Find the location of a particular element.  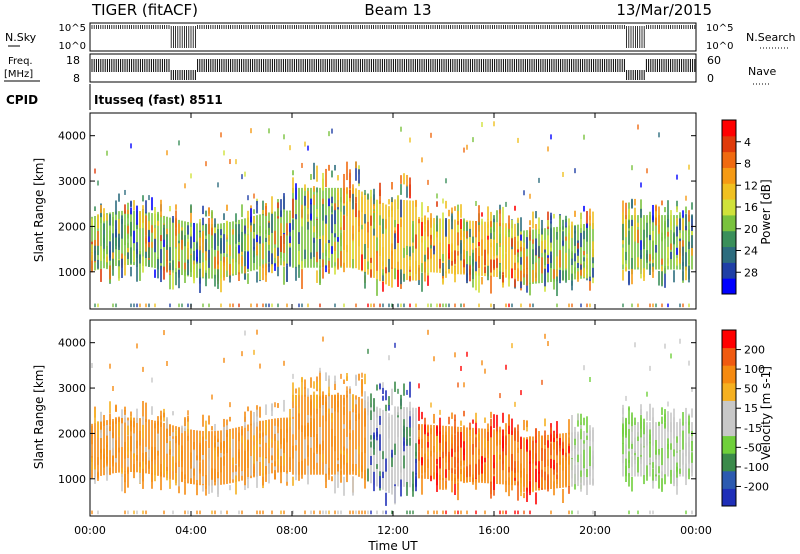

colorbar-tick-label: 28 is located at coordinates (751, 272).